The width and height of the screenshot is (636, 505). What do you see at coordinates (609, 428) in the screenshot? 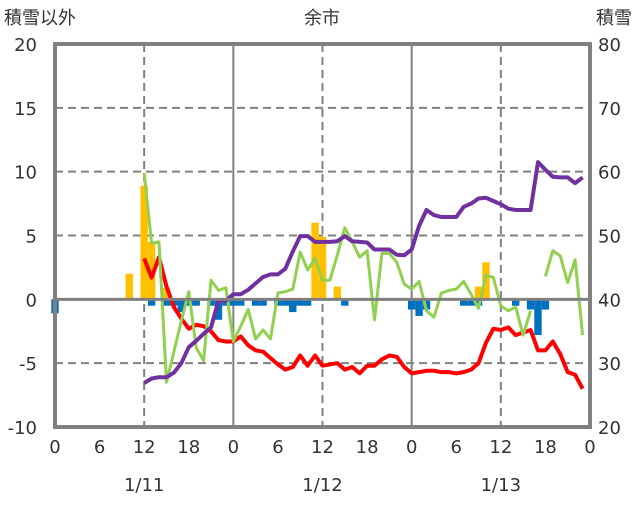
I see `right-tick-label: 20` at bounding box center [609, 428].